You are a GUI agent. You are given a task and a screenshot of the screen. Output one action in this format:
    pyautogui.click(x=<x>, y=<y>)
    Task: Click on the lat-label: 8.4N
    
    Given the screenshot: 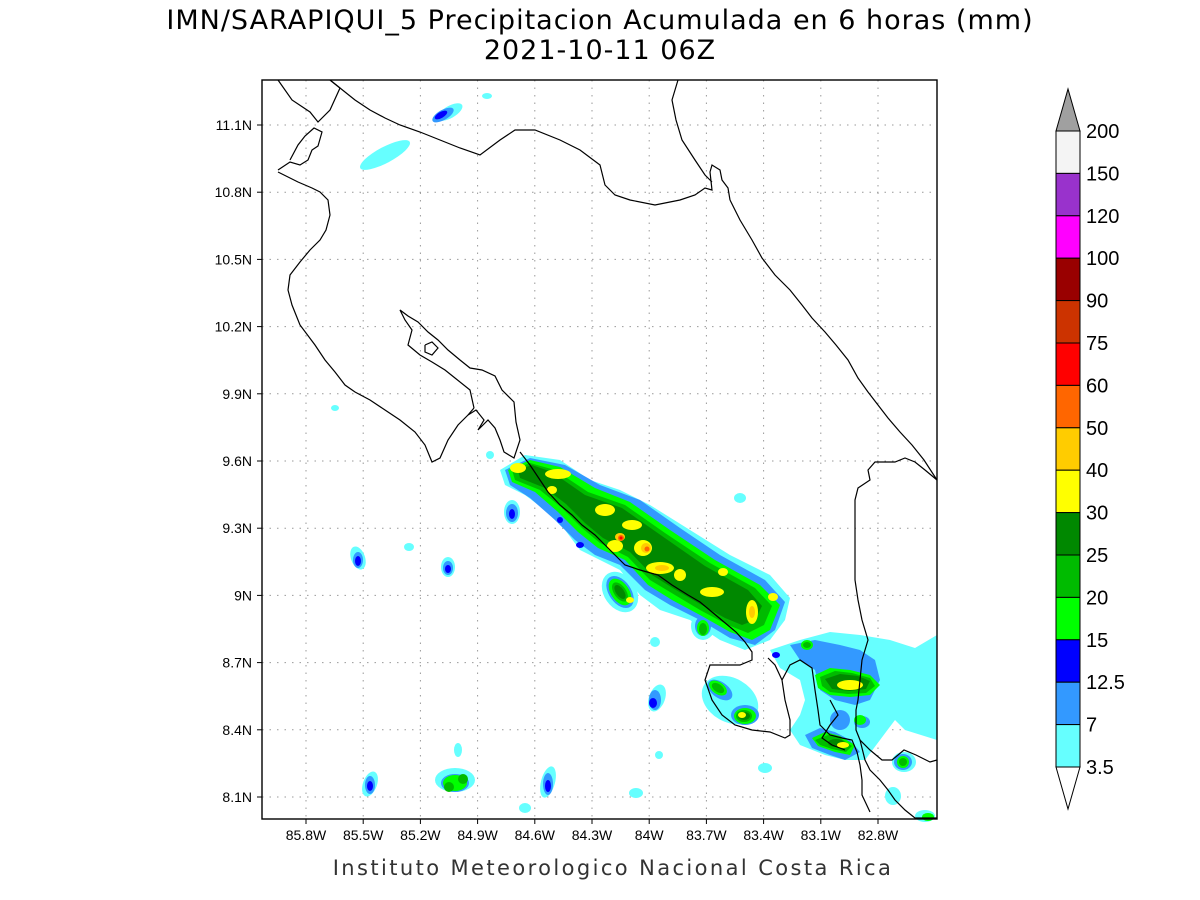 What is the action you would take?
    pyautogui.click(x=237, y=730)
    